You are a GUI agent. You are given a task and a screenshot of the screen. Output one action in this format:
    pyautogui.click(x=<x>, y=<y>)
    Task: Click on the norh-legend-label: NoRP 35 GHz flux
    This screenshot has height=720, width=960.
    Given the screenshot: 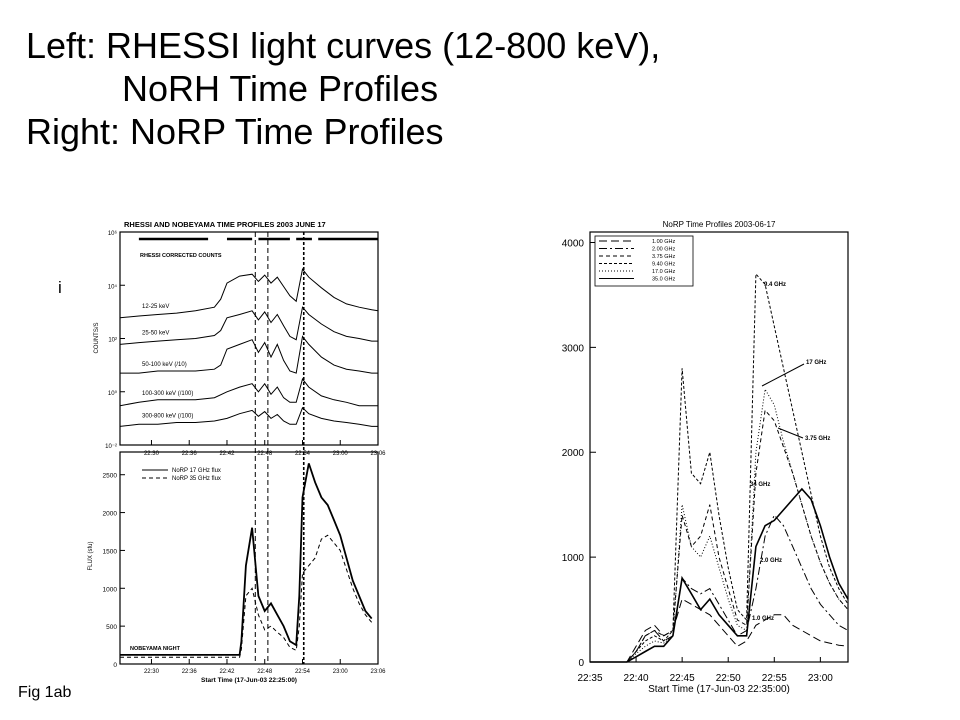 What is the action you would take?
    pyautogui.click(x=196, y=479)
    